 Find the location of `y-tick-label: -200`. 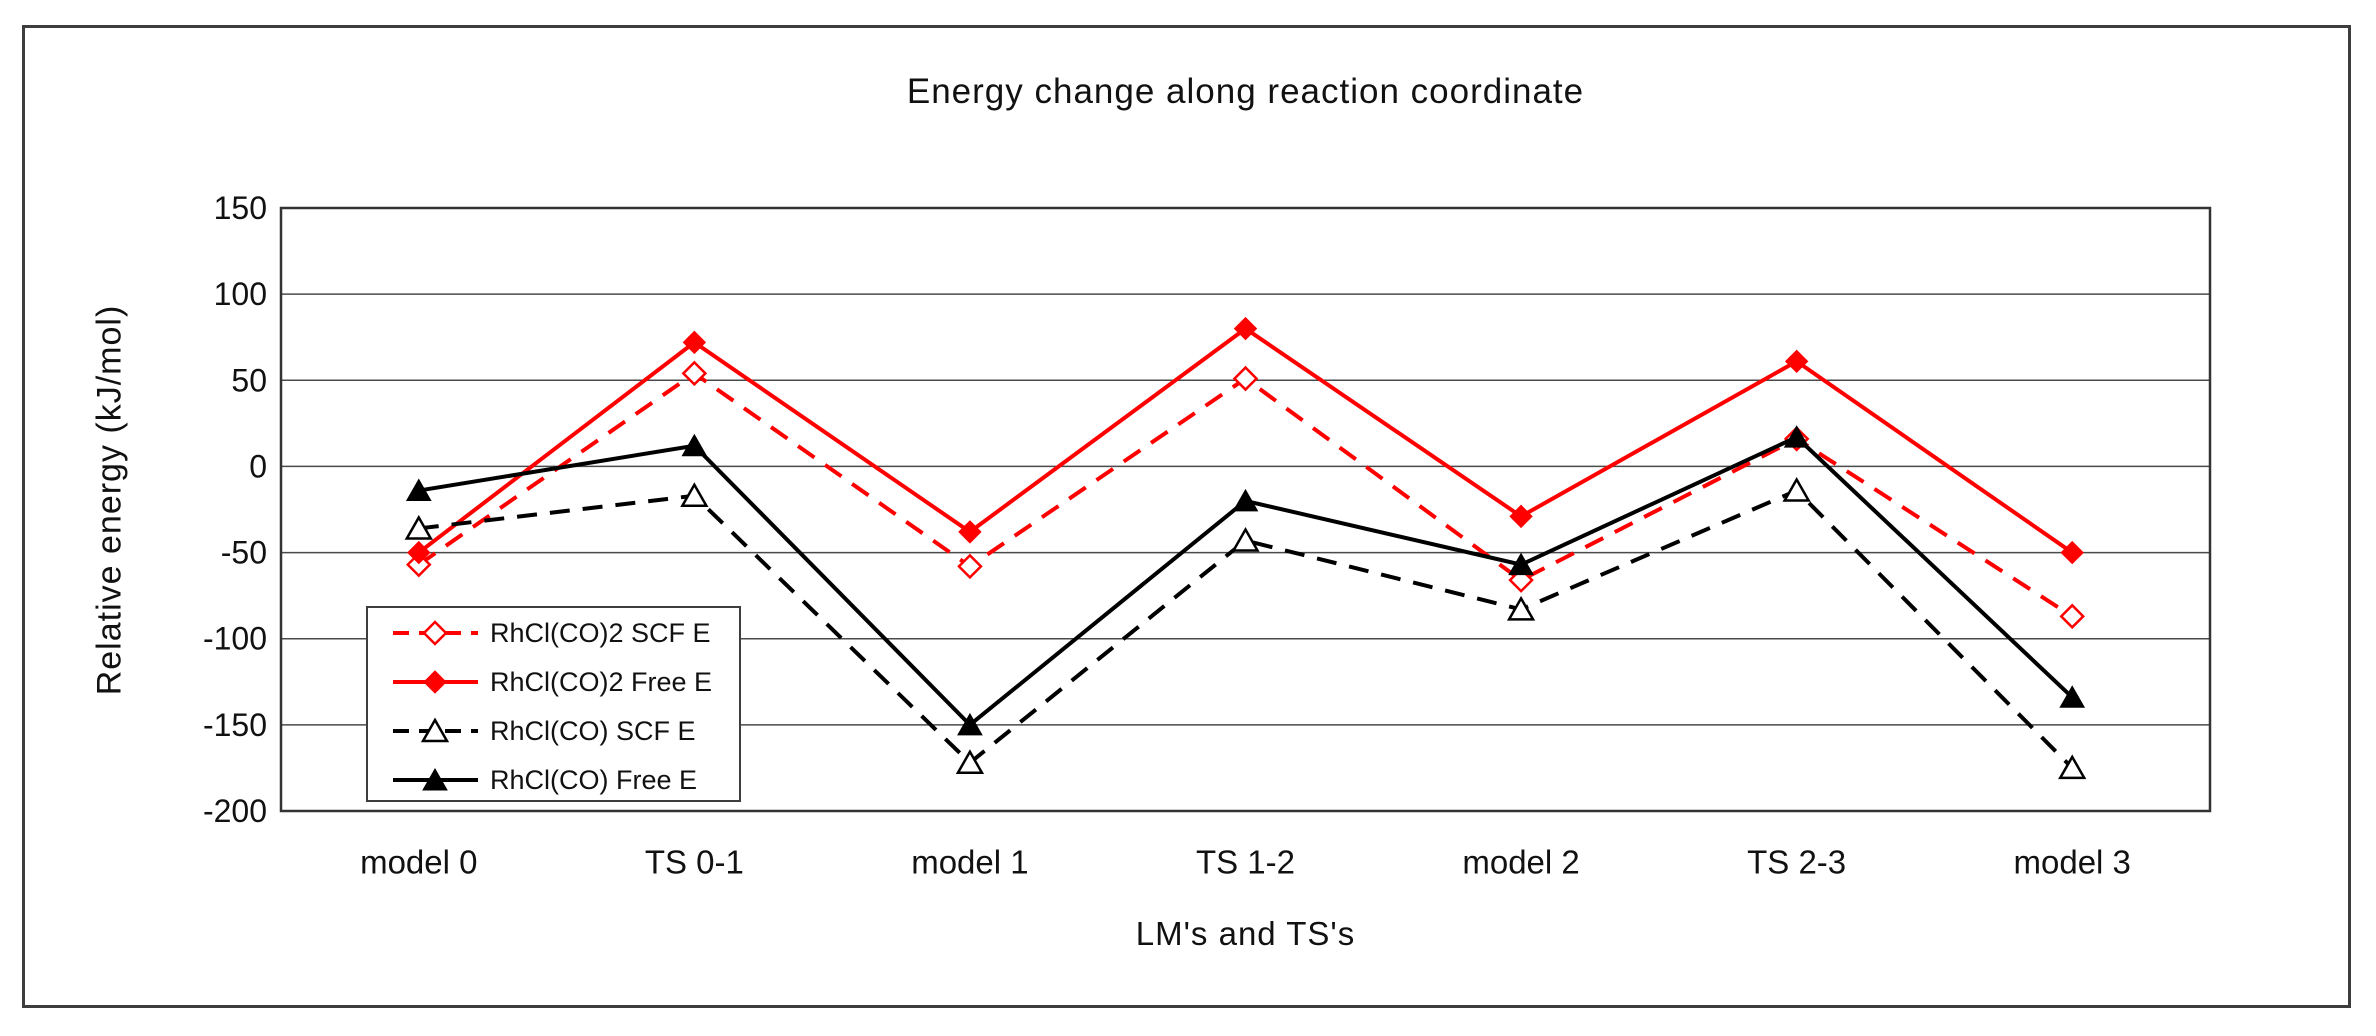

y-tick-label: -200 is located at coordinates (235, 811).